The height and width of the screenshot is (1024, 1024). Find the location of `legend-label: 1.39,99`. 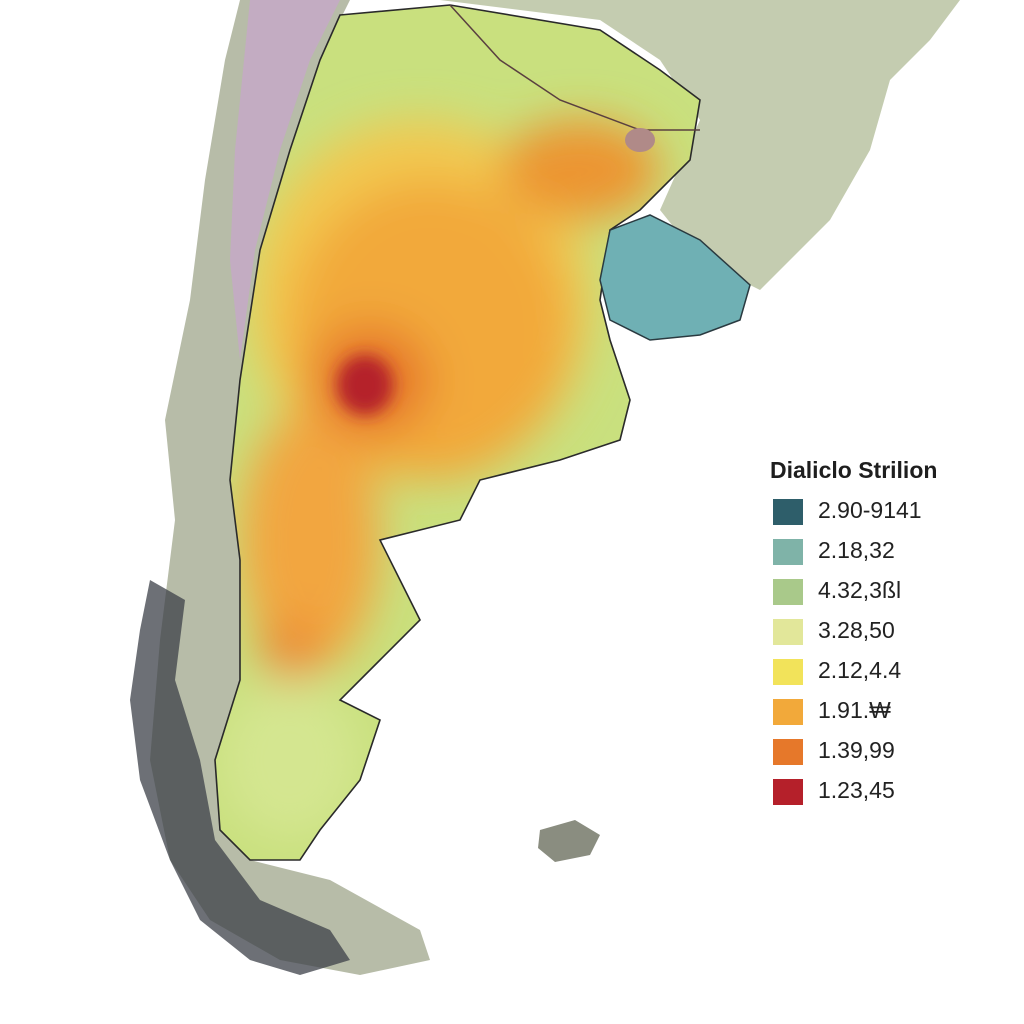

legend-label: 1.39,99 is located at coordinates (856, 750).